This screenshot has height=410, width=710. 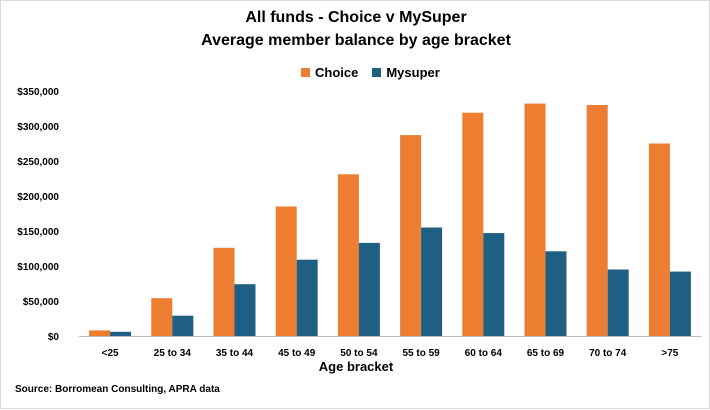 What do you see at coordinates (117, 389) in the screenshot?
I see `source-note: Source: Borromean Consulting, APRA data` at bounding box center [117, 389].